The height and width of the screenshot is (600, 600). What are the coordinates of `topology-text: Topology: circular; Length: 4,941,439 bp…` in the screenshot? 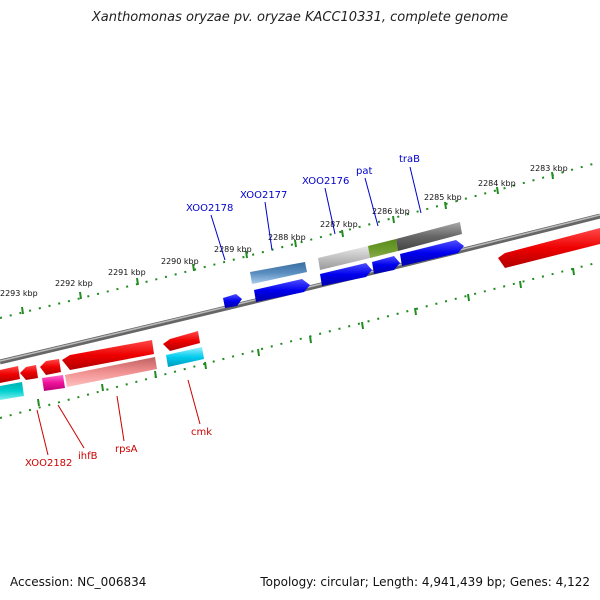 It's located at (425, 582).